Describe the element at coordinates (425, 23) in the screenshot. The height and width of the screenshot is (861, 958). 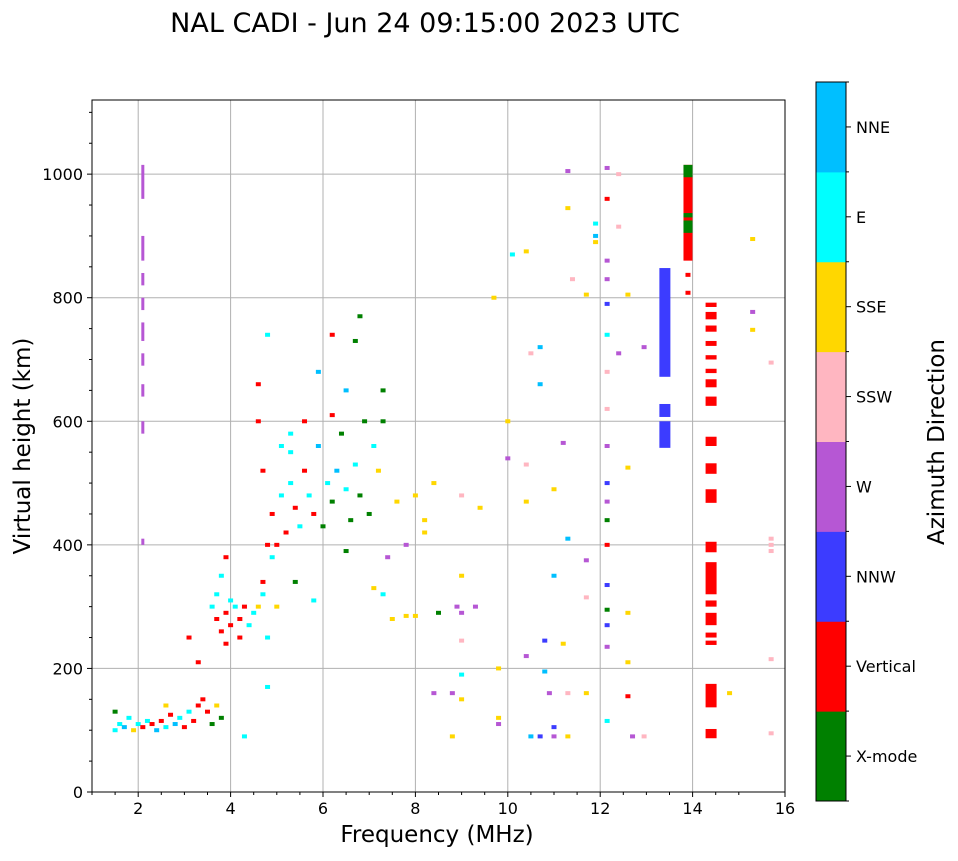
I see `chart-title: NAL CADI - Jun 24 09:15:00 2023 UTC` at that location.